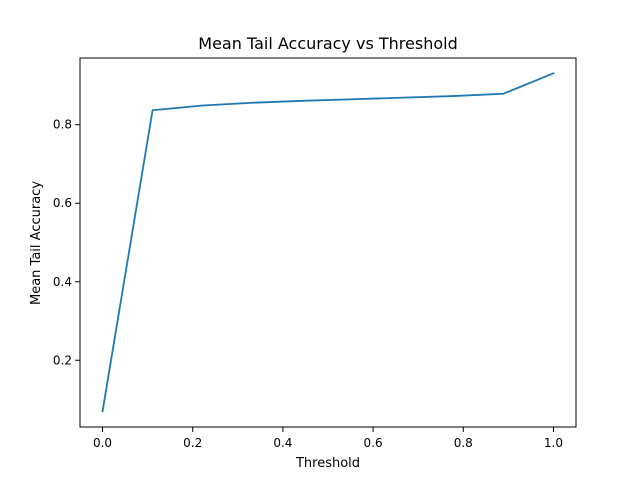 This screenshot has height=480, width=640. Describe the element at coordinates (282, 443) in the screenshot. I see `x-tick-label: 0.4` at that location.